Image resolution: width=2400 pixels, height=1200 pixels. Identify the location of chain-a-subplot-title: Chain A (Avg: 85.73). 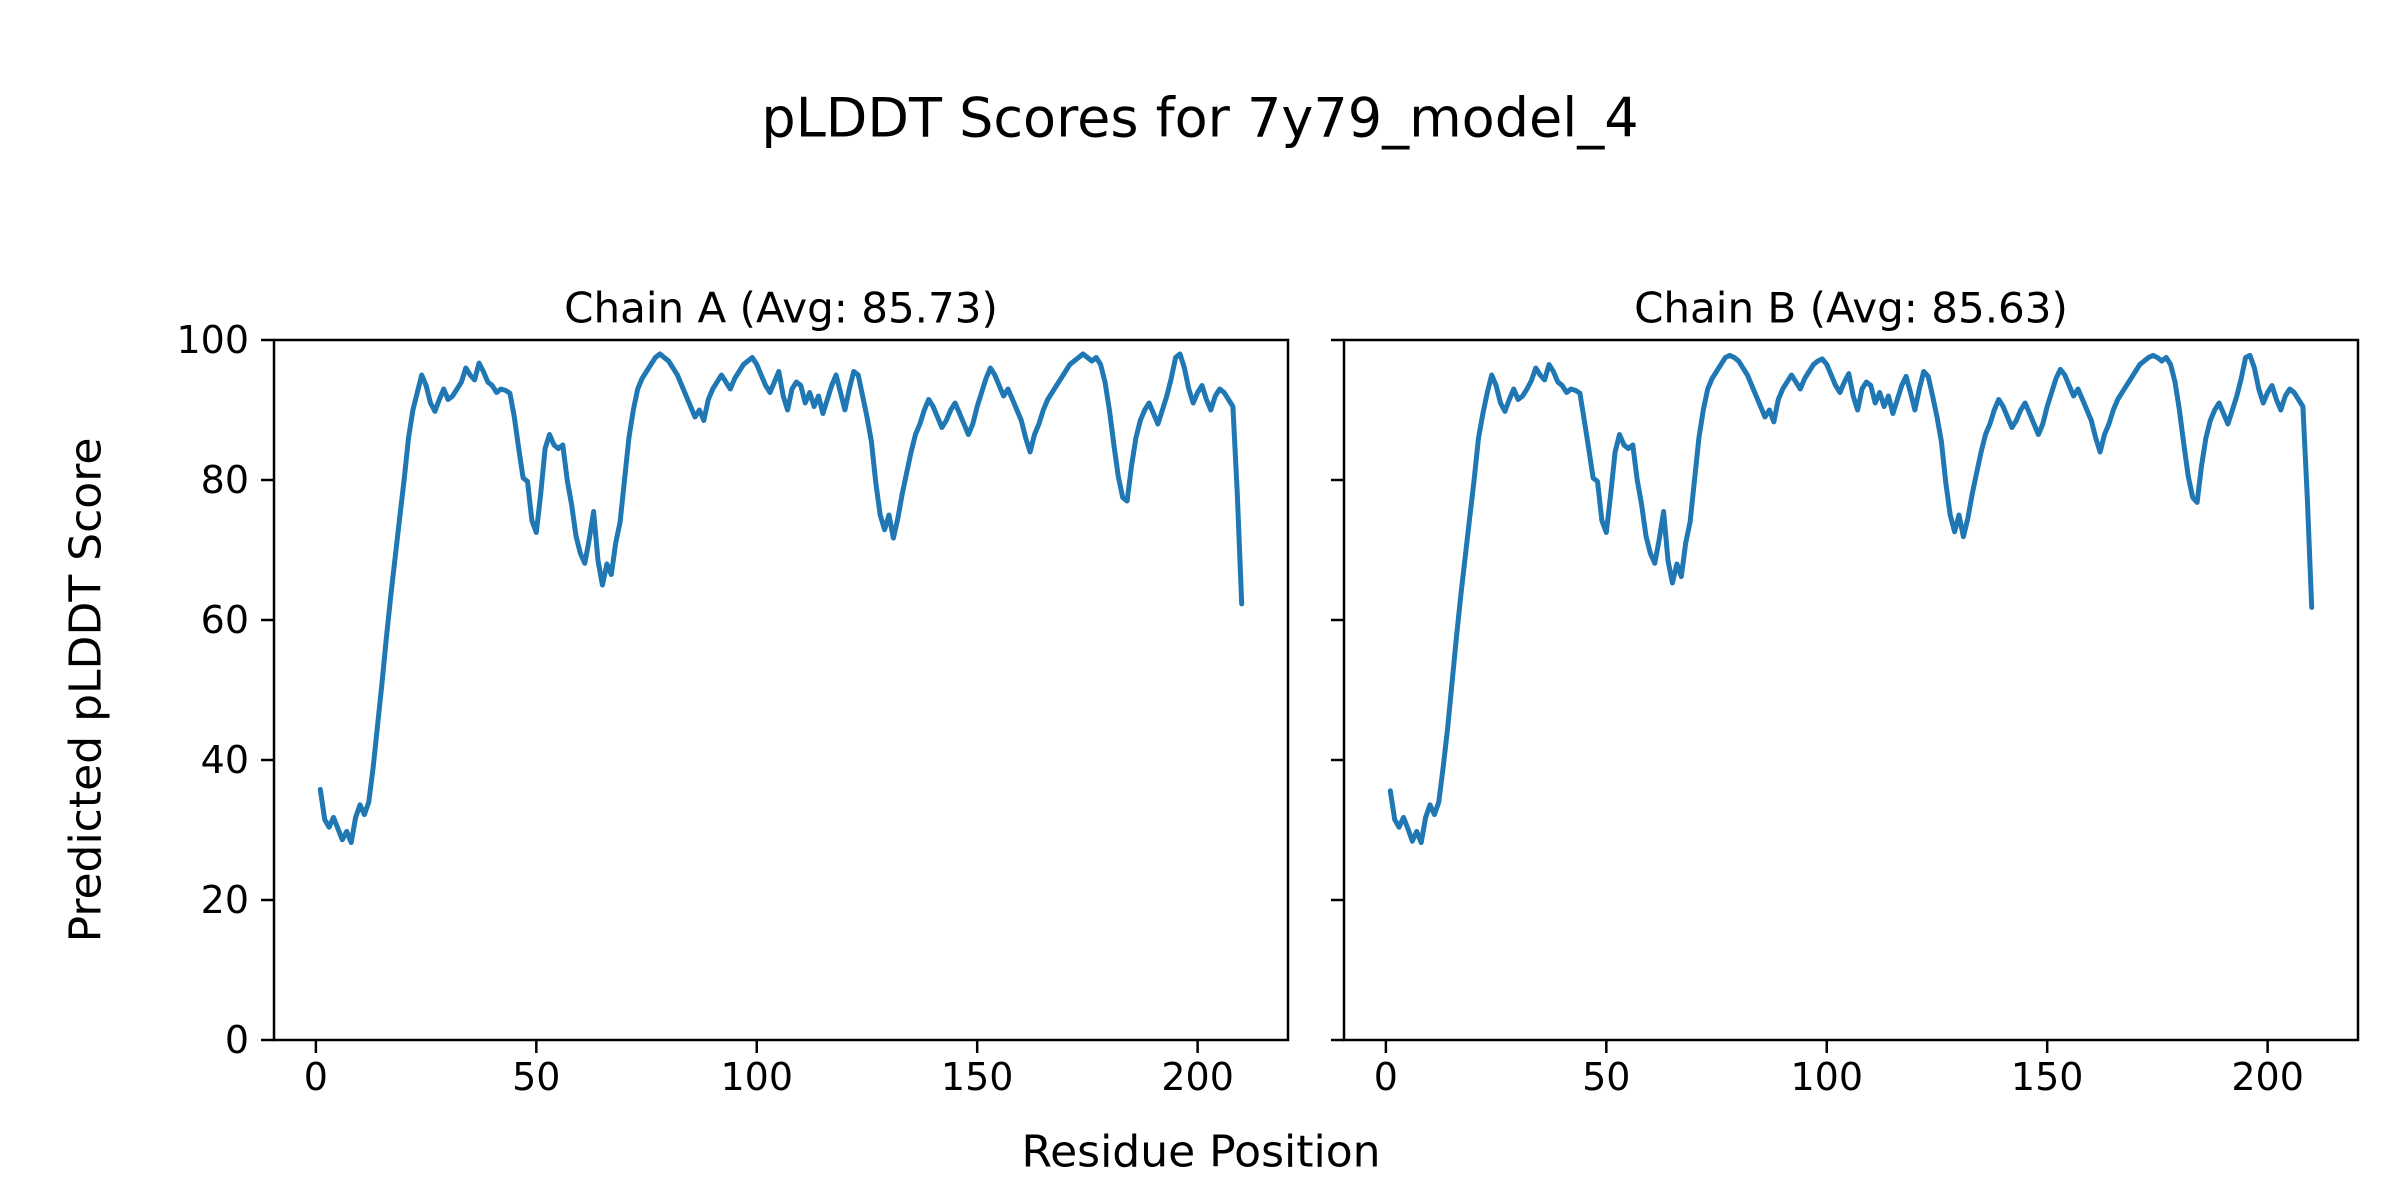
(781, 308).